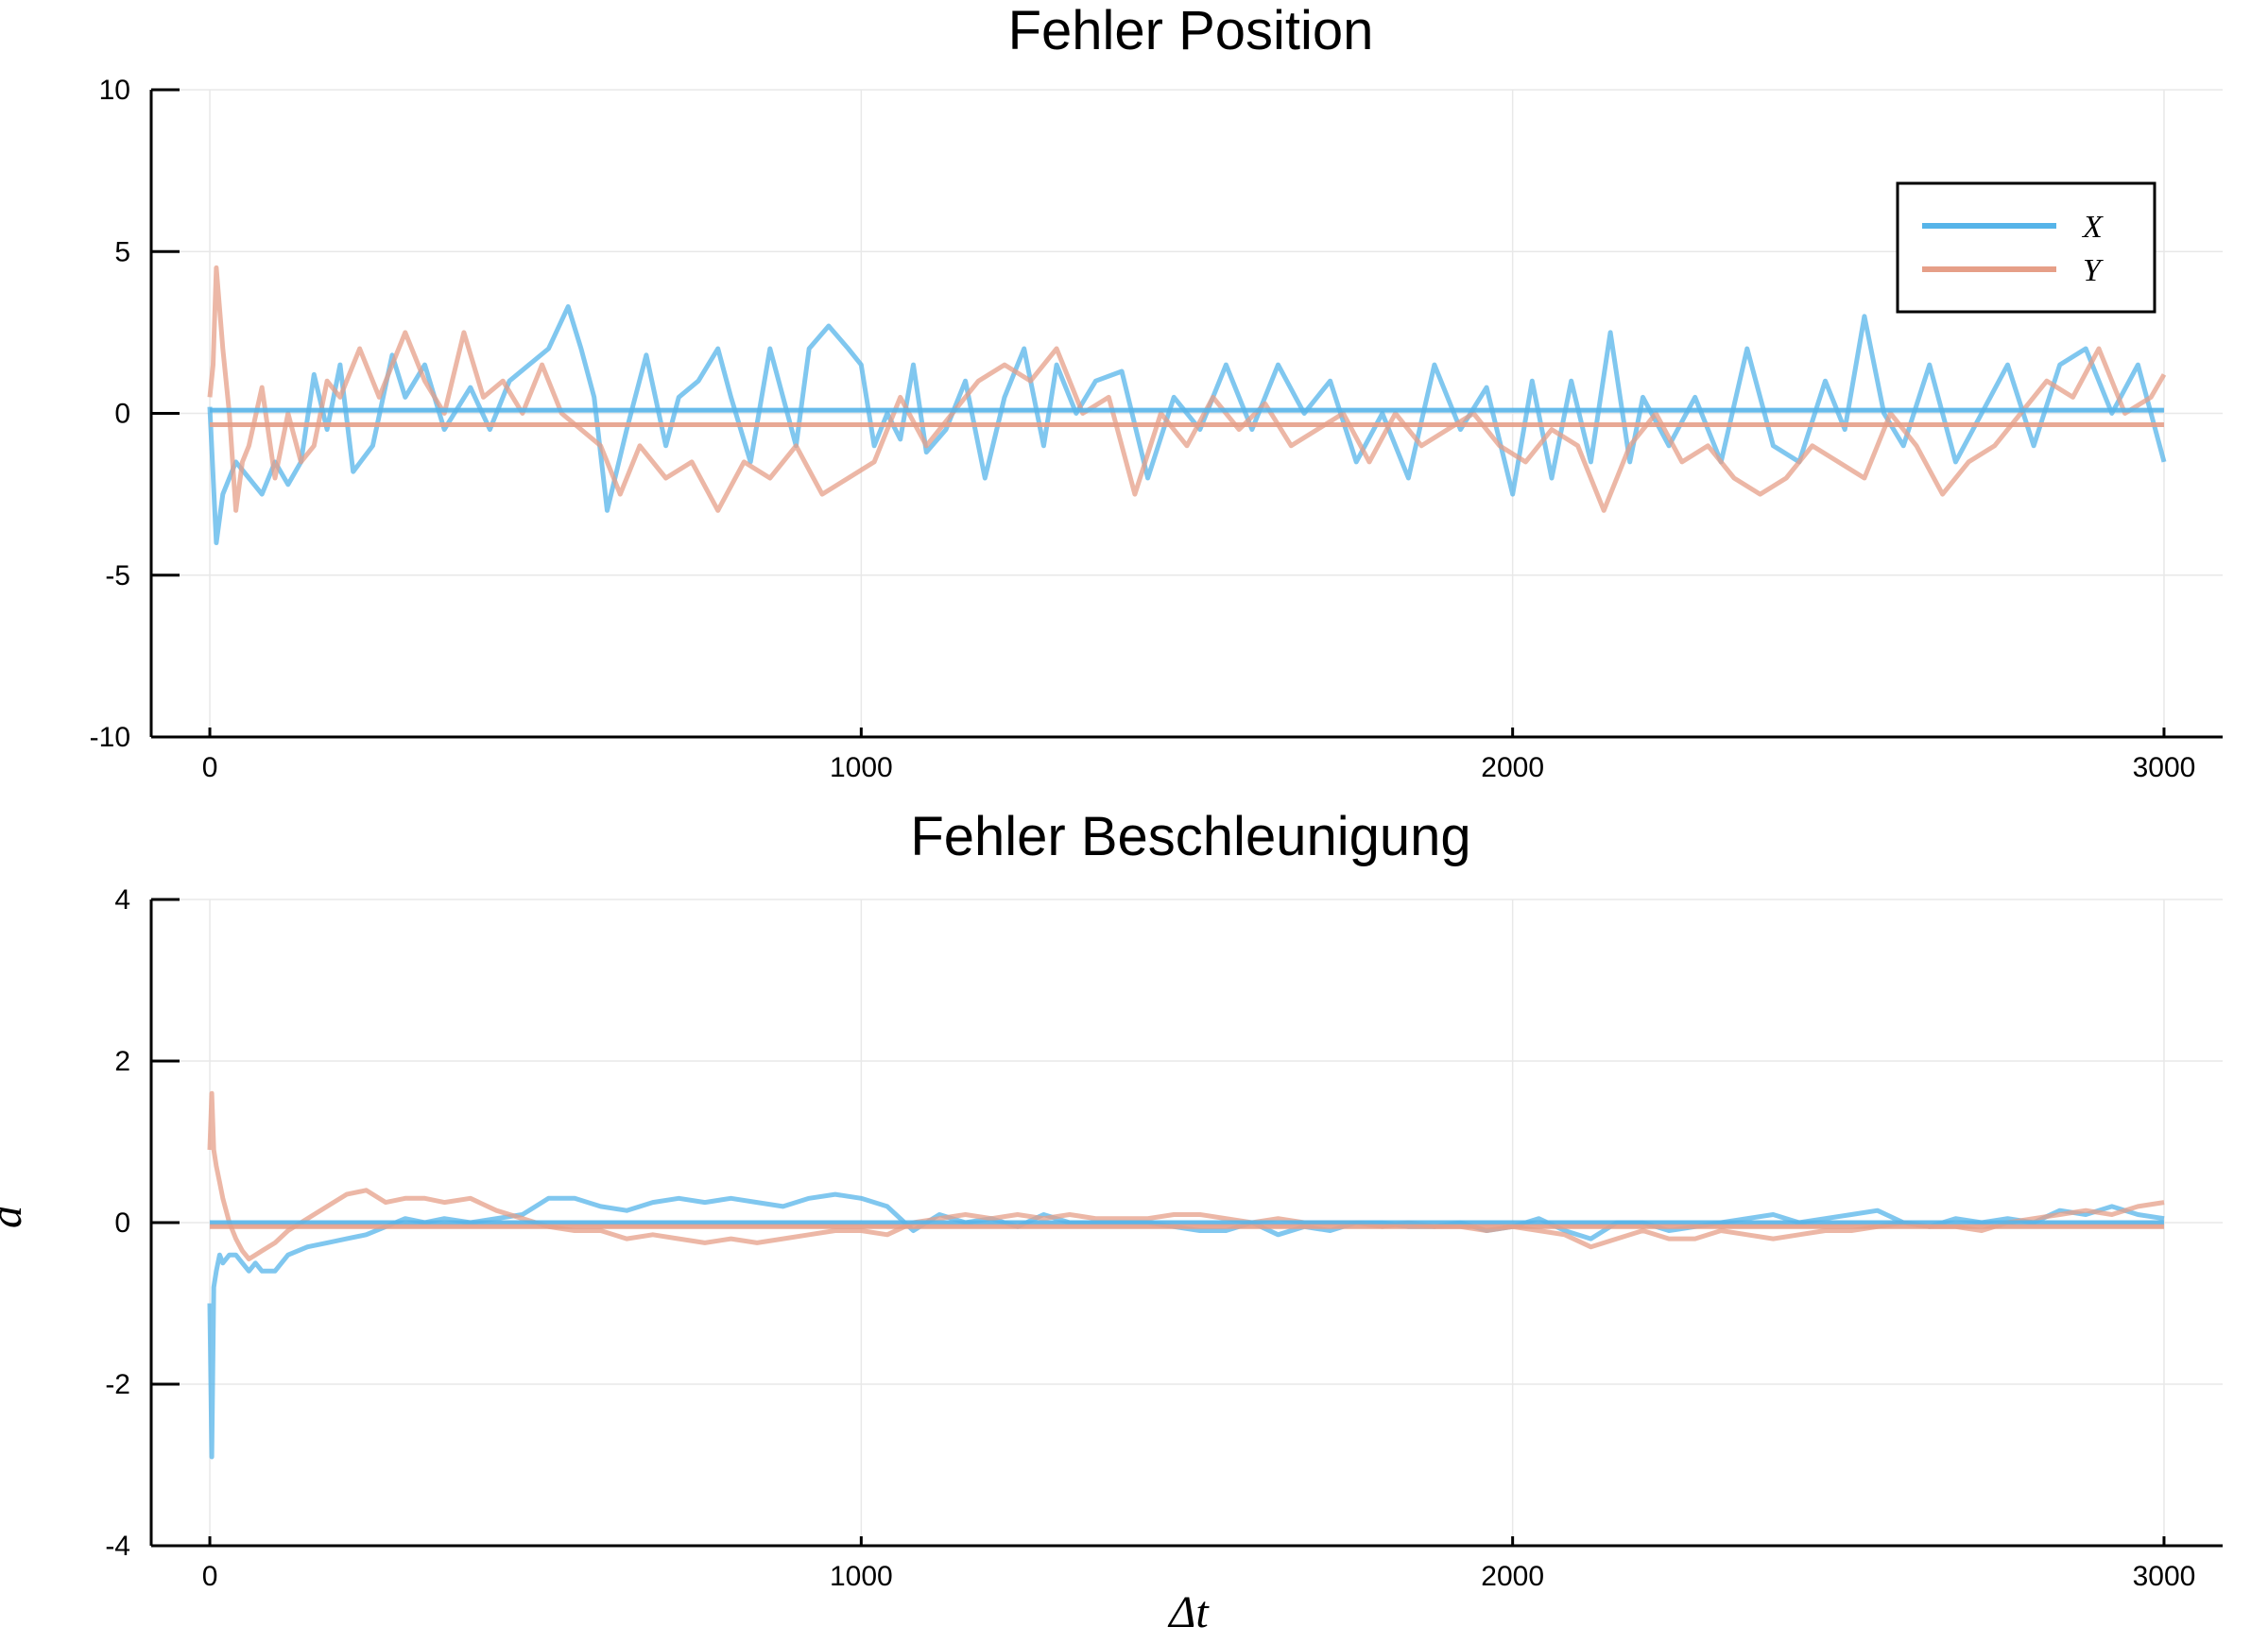 The height and width of the screenshot is (1644, 2268). I want to click on acceleration-chart-title: Fehler Beschleunigung, so click(1190, 836).